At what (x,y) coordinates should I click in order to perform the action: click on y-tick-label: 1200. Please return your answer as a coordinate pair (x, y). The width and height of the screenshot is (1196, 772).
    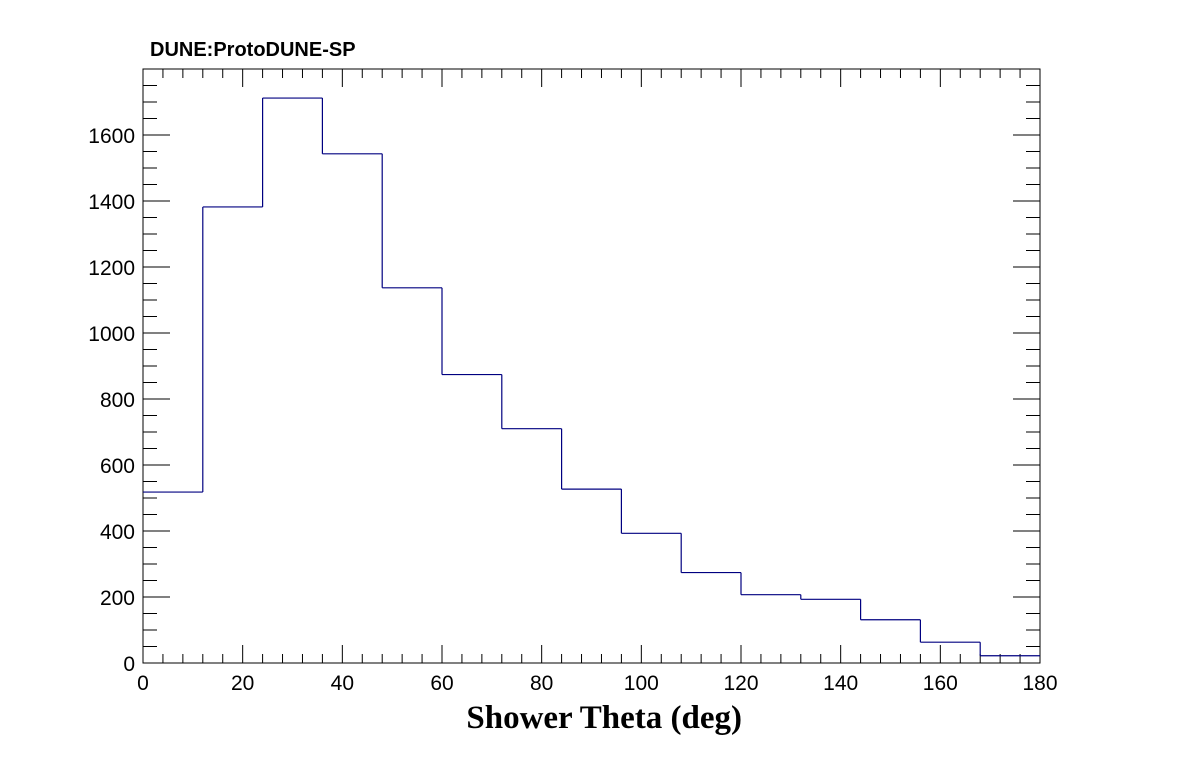
    Looking at the image, I should click on (111, 268).